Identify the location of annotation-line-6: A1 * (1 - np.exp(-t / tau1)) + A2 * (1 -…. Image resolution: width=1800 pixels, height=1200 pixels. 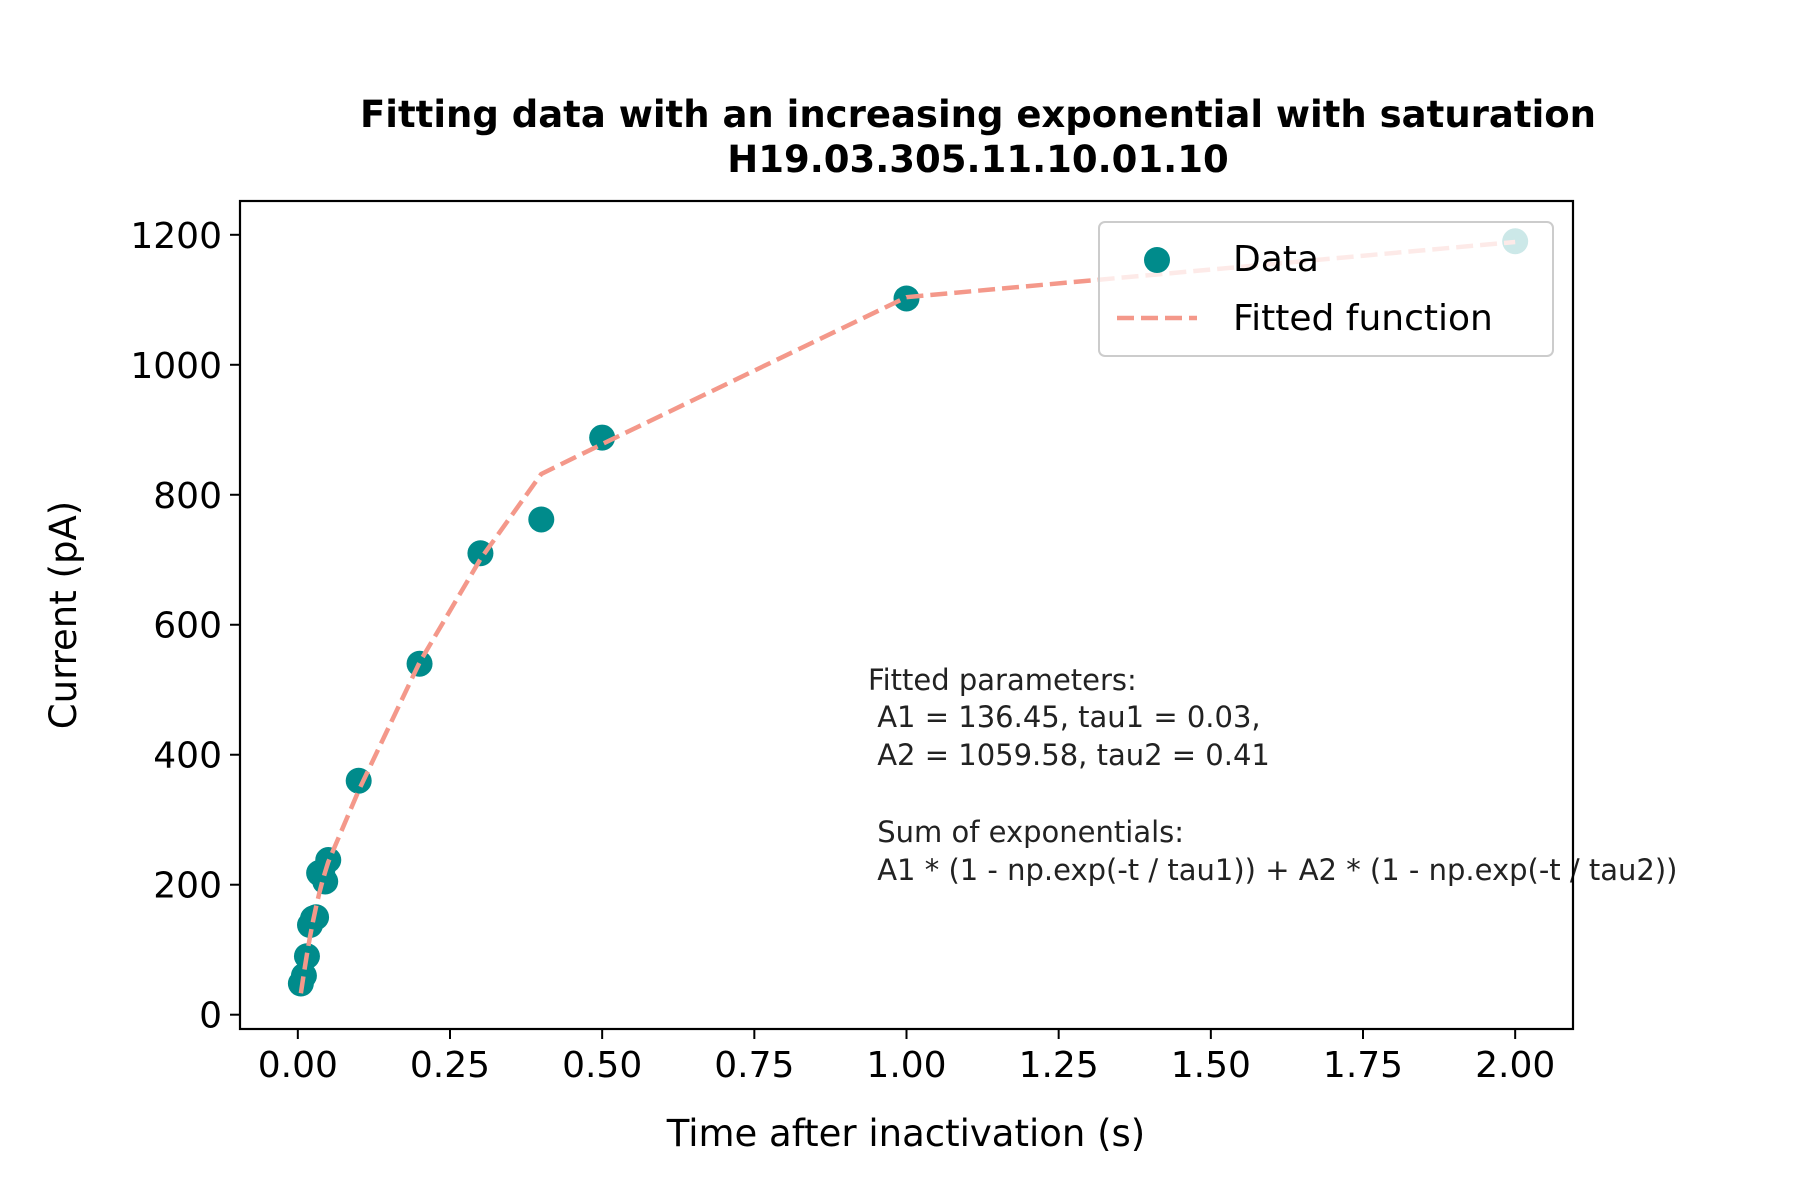
(1272, 870).